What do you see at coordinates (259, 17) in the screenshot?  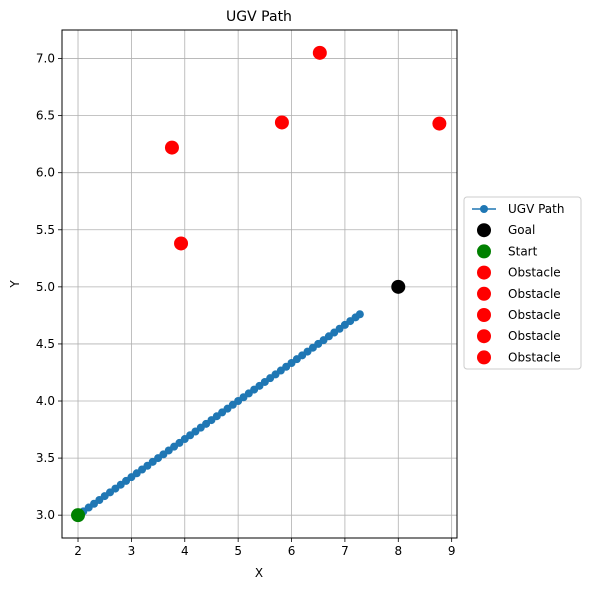 I see `chart-title: UGV Path` at bounding box center [259, 17].